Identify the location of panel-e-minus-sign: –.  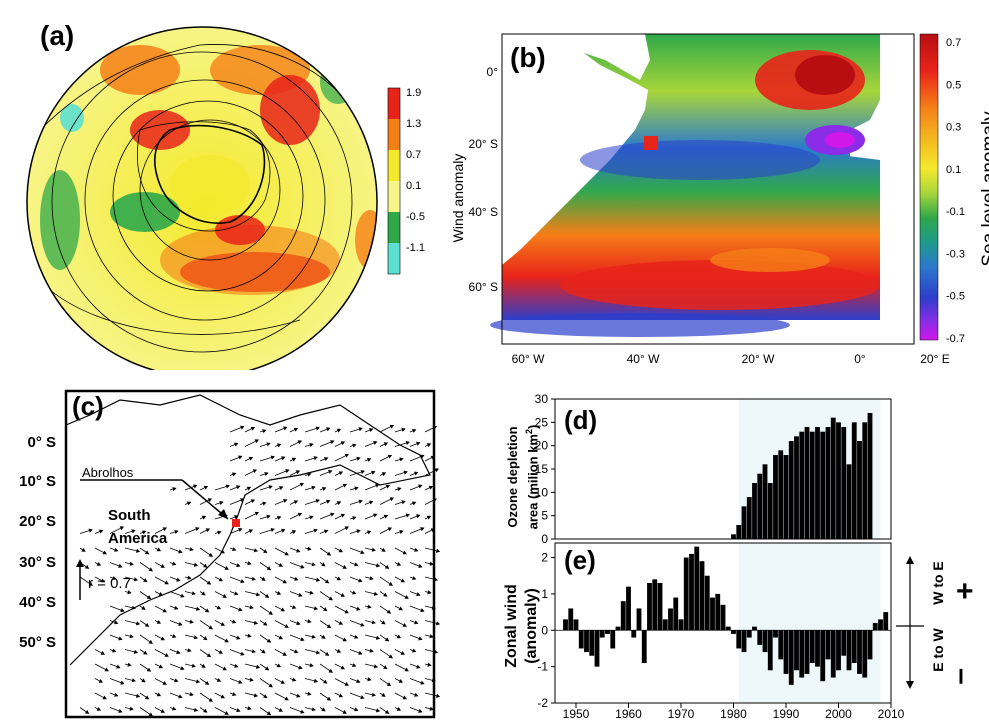
(962, 676).